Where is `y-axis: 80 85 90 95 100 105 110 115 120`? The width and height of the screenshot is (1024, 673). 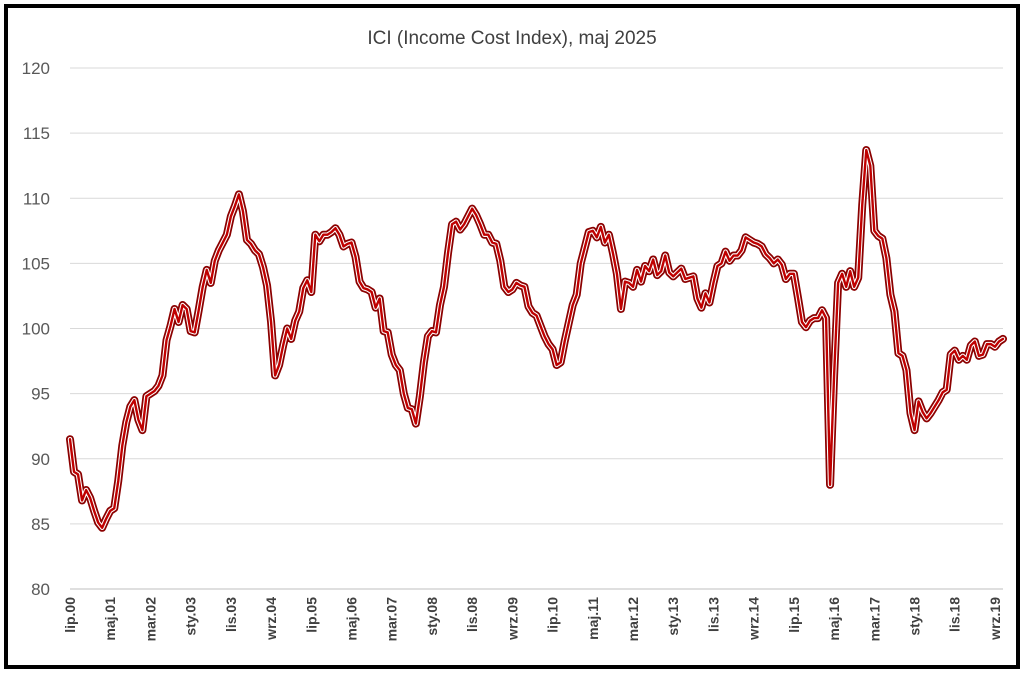
y-axis: 80 85 90 95 100 105 110 115 120 is located at coordinates (36, 329).